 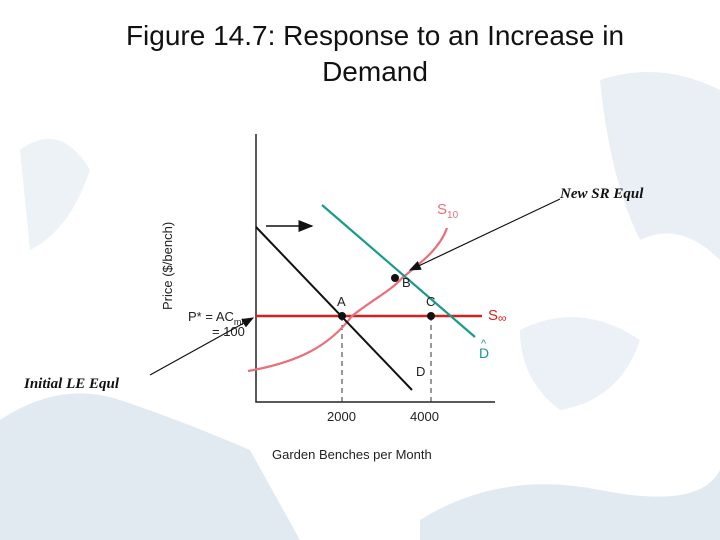 What do you see at coordinates (424, 416) in the screenshot?
I see `x-tick-4000: 4000` at bounding box center [424, 416].